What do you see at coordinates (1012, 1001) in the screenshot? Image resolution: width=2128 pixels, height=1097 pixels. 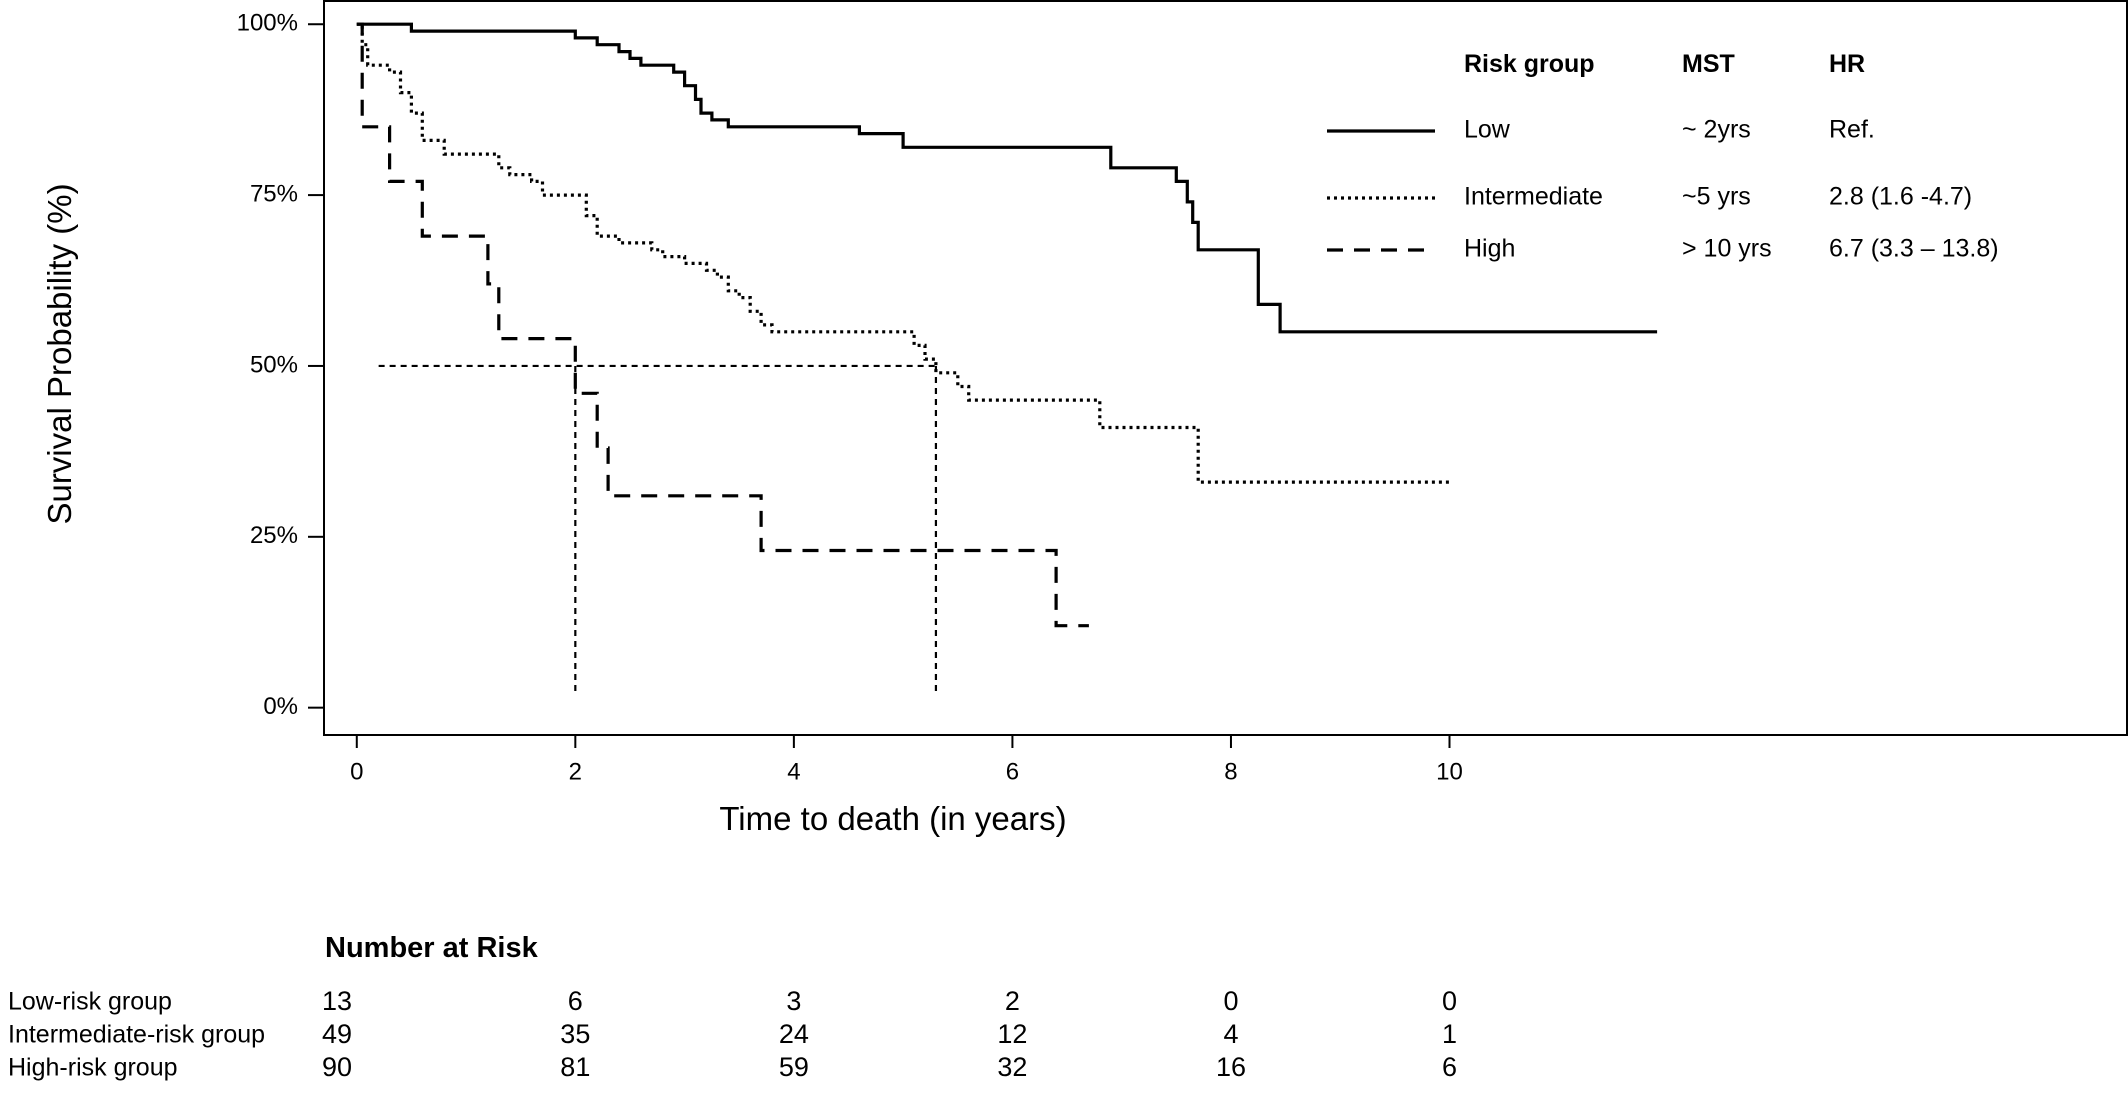 I see `risk-count: 2` at bounding box center [1012, 1001].